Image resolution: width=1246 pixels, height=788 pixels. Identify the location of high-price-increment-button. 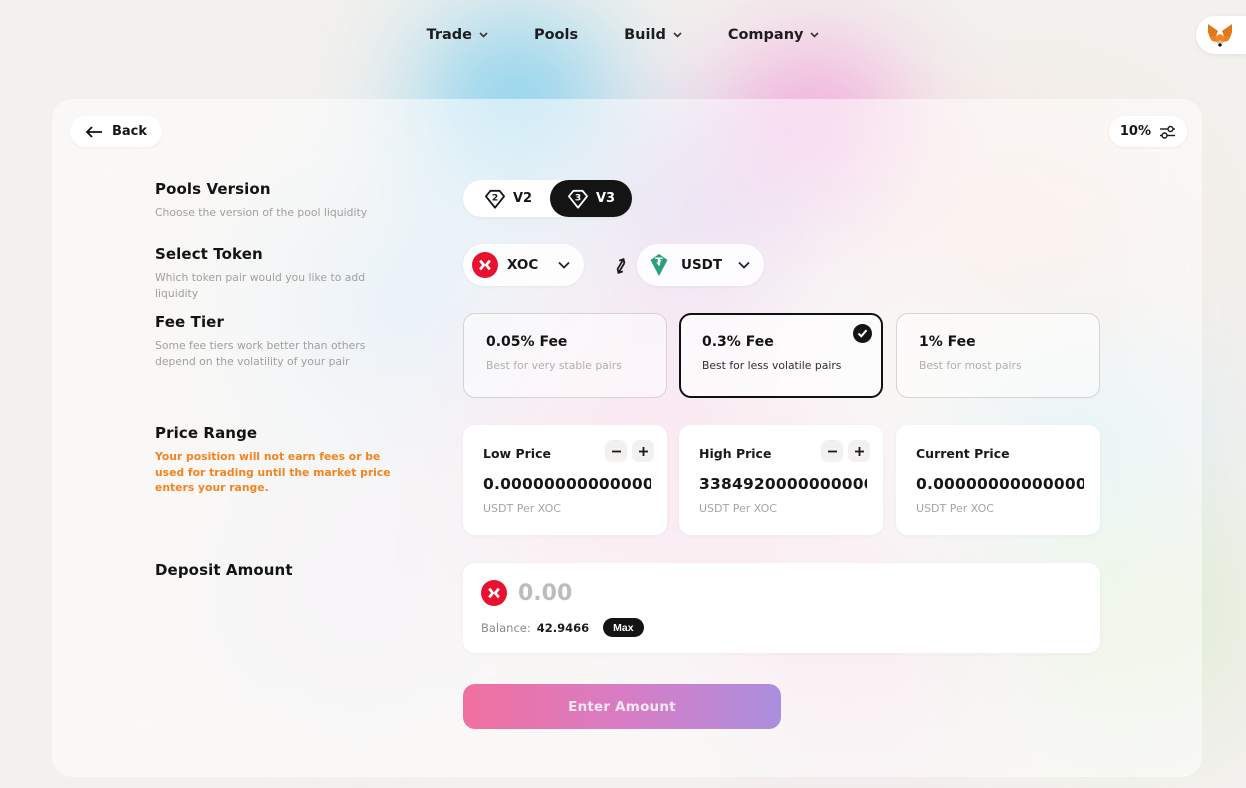
(859, 451).